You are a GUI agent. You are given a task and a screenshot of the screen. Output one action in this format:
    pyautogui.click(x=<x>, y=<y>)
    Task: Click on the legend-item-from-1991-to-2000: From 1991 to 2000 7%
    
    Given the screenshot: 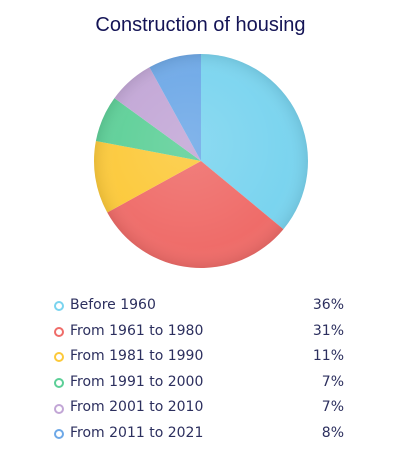 What is the action you would take?
    pyautogui.click(x=198, y=383)
    